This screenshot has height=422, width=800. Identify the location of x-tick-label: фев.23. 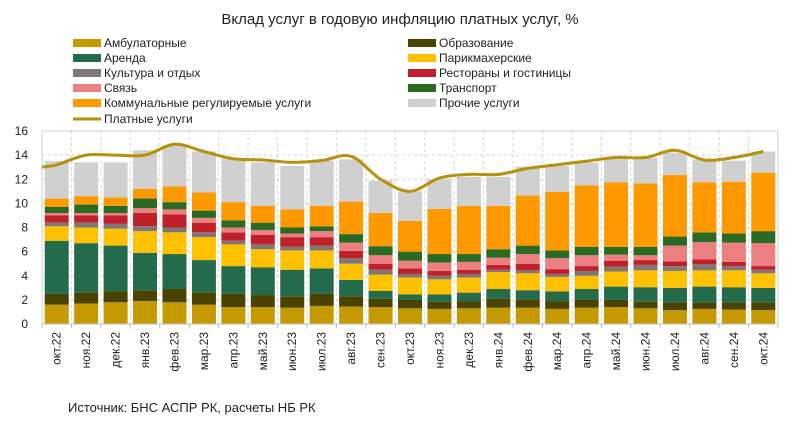
(174, 352).